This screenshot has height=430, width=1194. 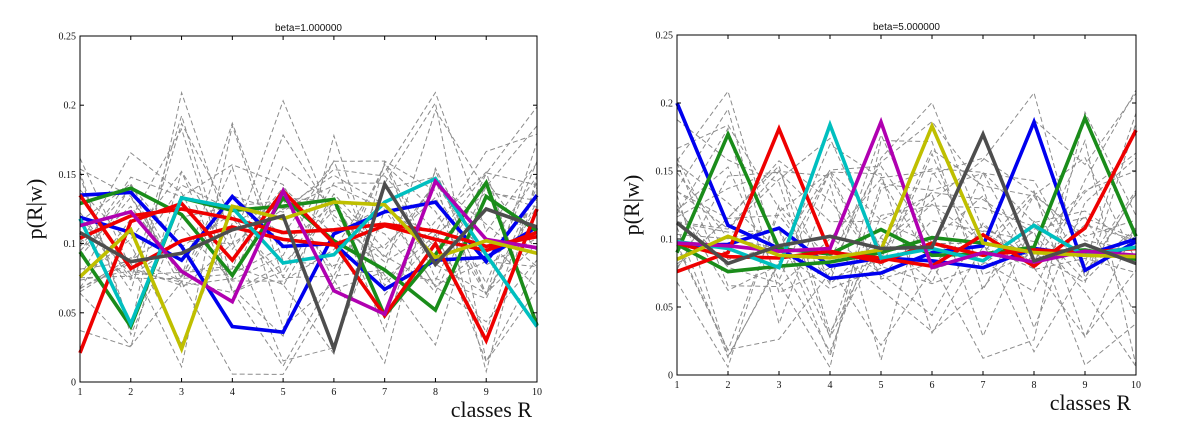 I want to click on chart-title: beta=5.000000, so click(x=906, y=27).